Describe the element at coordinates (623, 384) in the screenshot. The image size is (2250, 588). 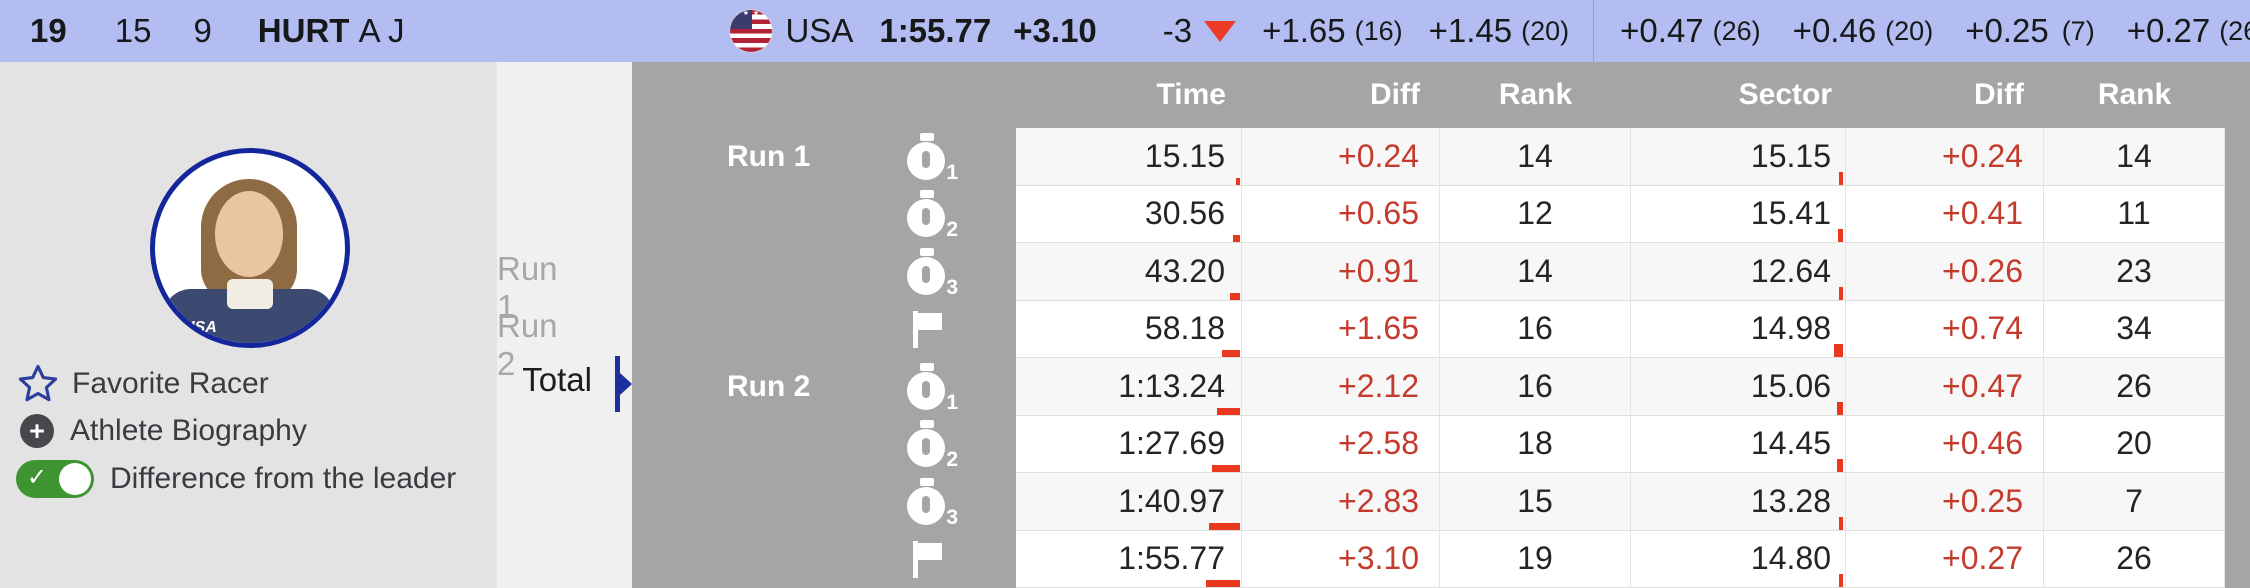
I see `selected-tab-marker` at that location.